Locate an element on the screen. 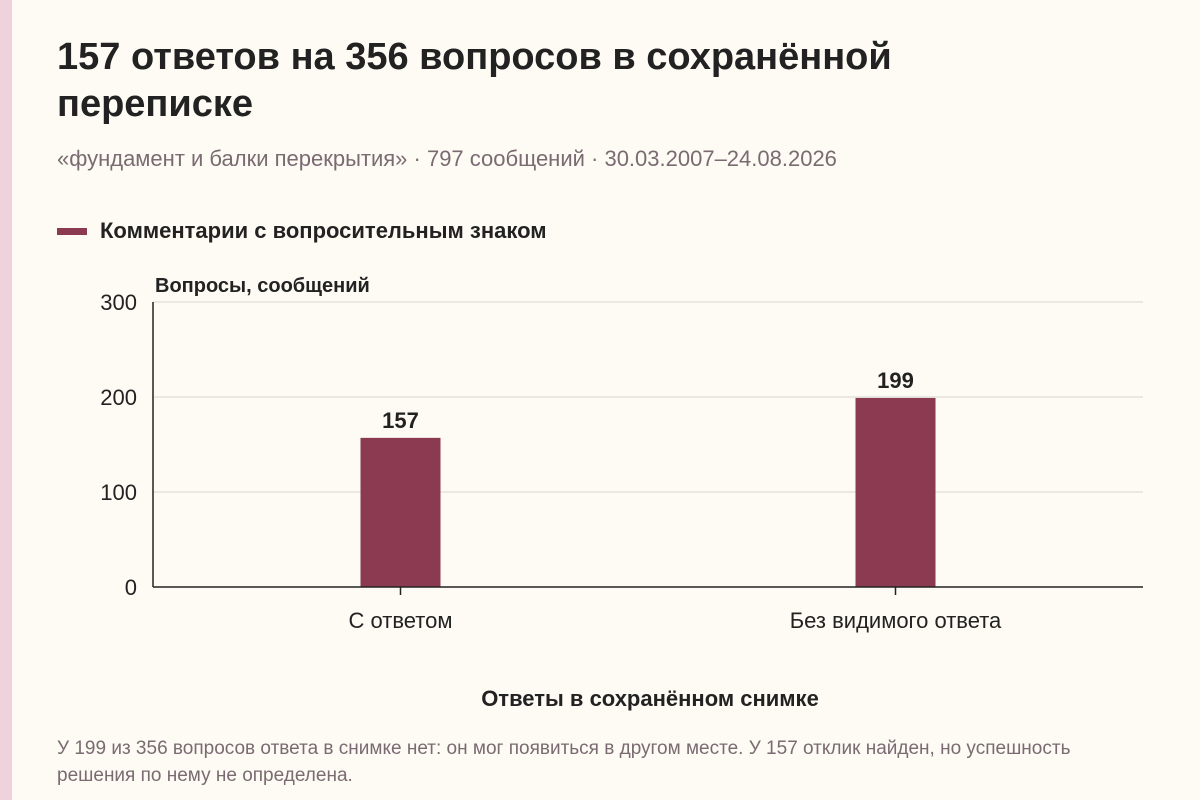  y-tick-label: 0 is located at coordinates (131, 587).